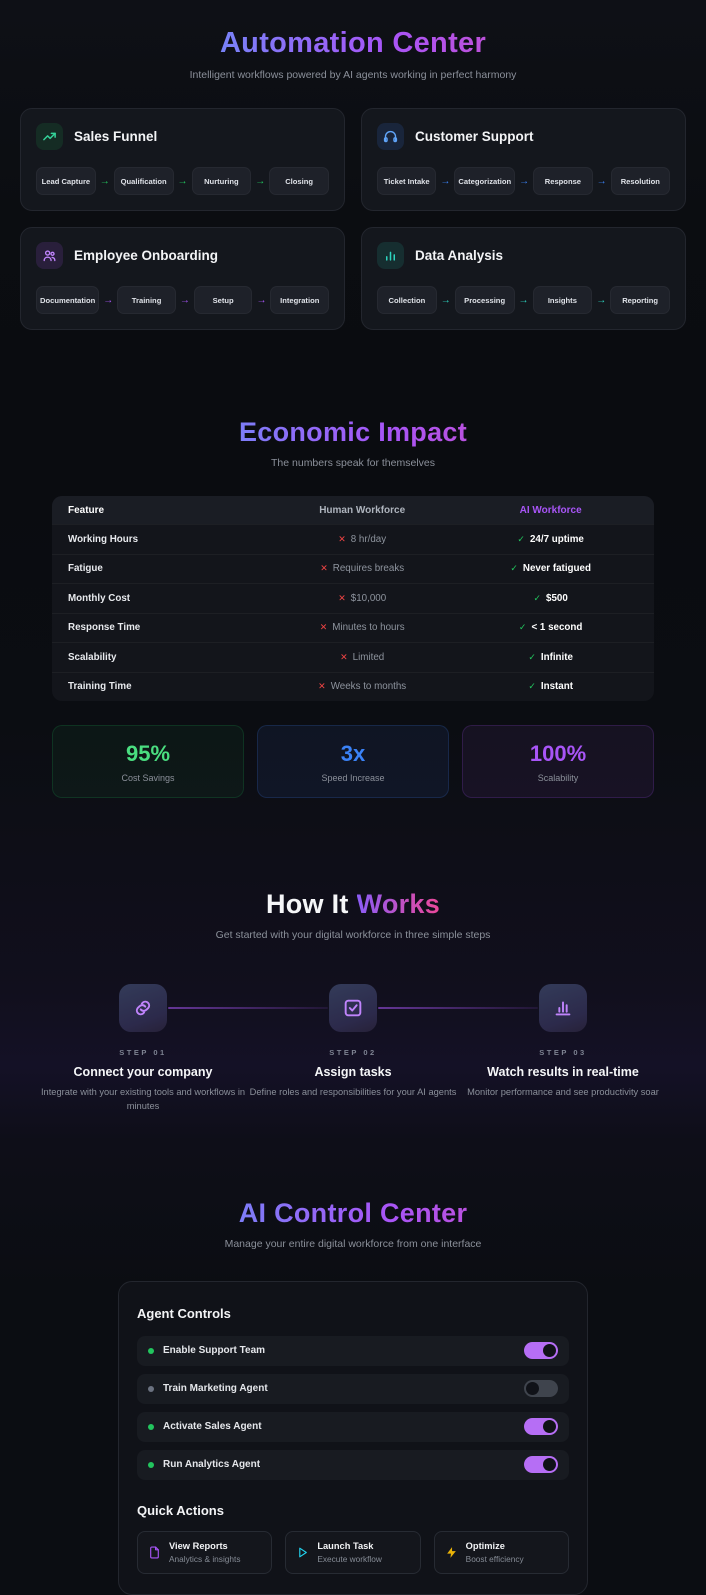  I want to click on stat-card-scalability: 100% Scalability, so click(558, 761).